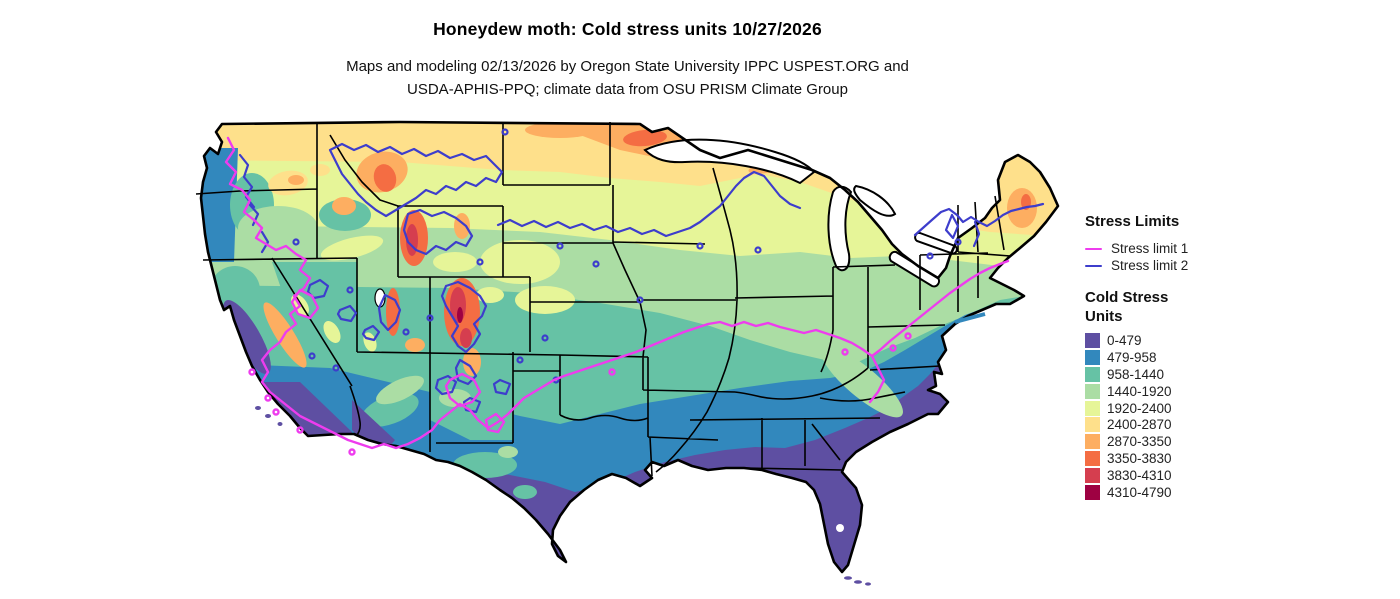 The width and height of the screenshot is (1400, 599). What do you see at coordinates (1139, 425) in the screenshot?
I see `cold-stress-class-range: 2400-2870` at bounding box center [1139, 425].